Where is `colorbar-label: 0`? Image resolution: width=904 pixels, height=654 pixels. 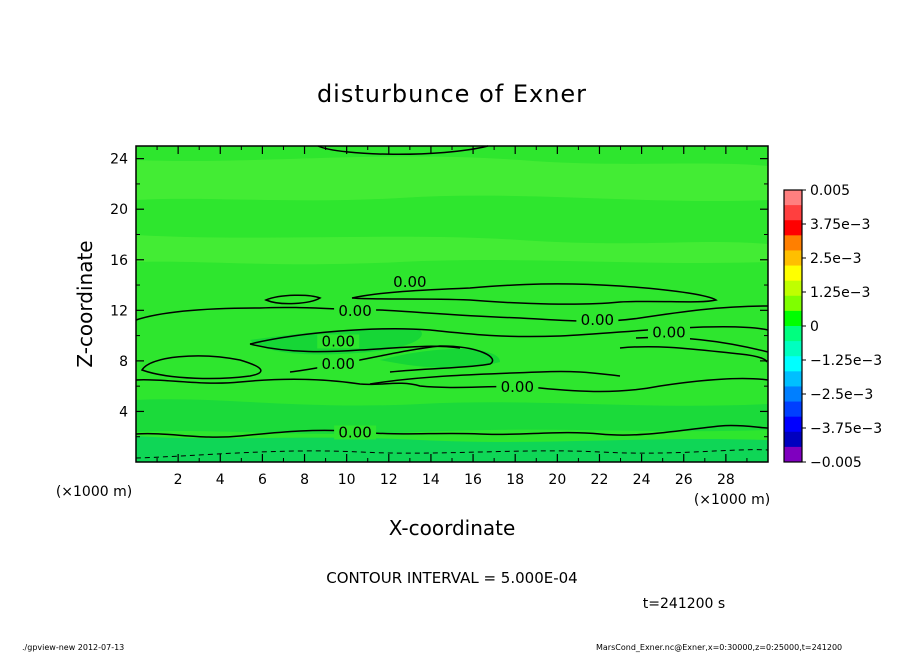 colorbar-label: 0 is located at coordinates (814, 327).